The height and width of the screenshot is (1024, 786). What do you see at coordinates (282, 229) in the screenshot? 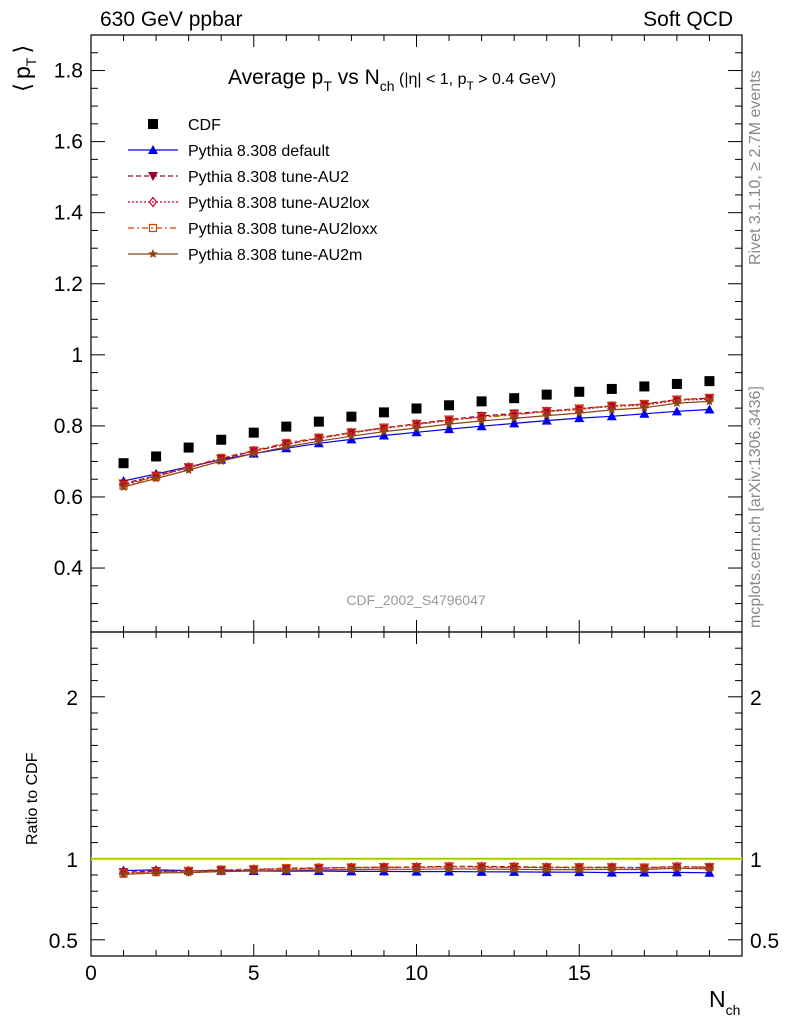
I see `legend-label: Pythia 8.308 tune-AU2loxx` at bounding box center [282, 229].